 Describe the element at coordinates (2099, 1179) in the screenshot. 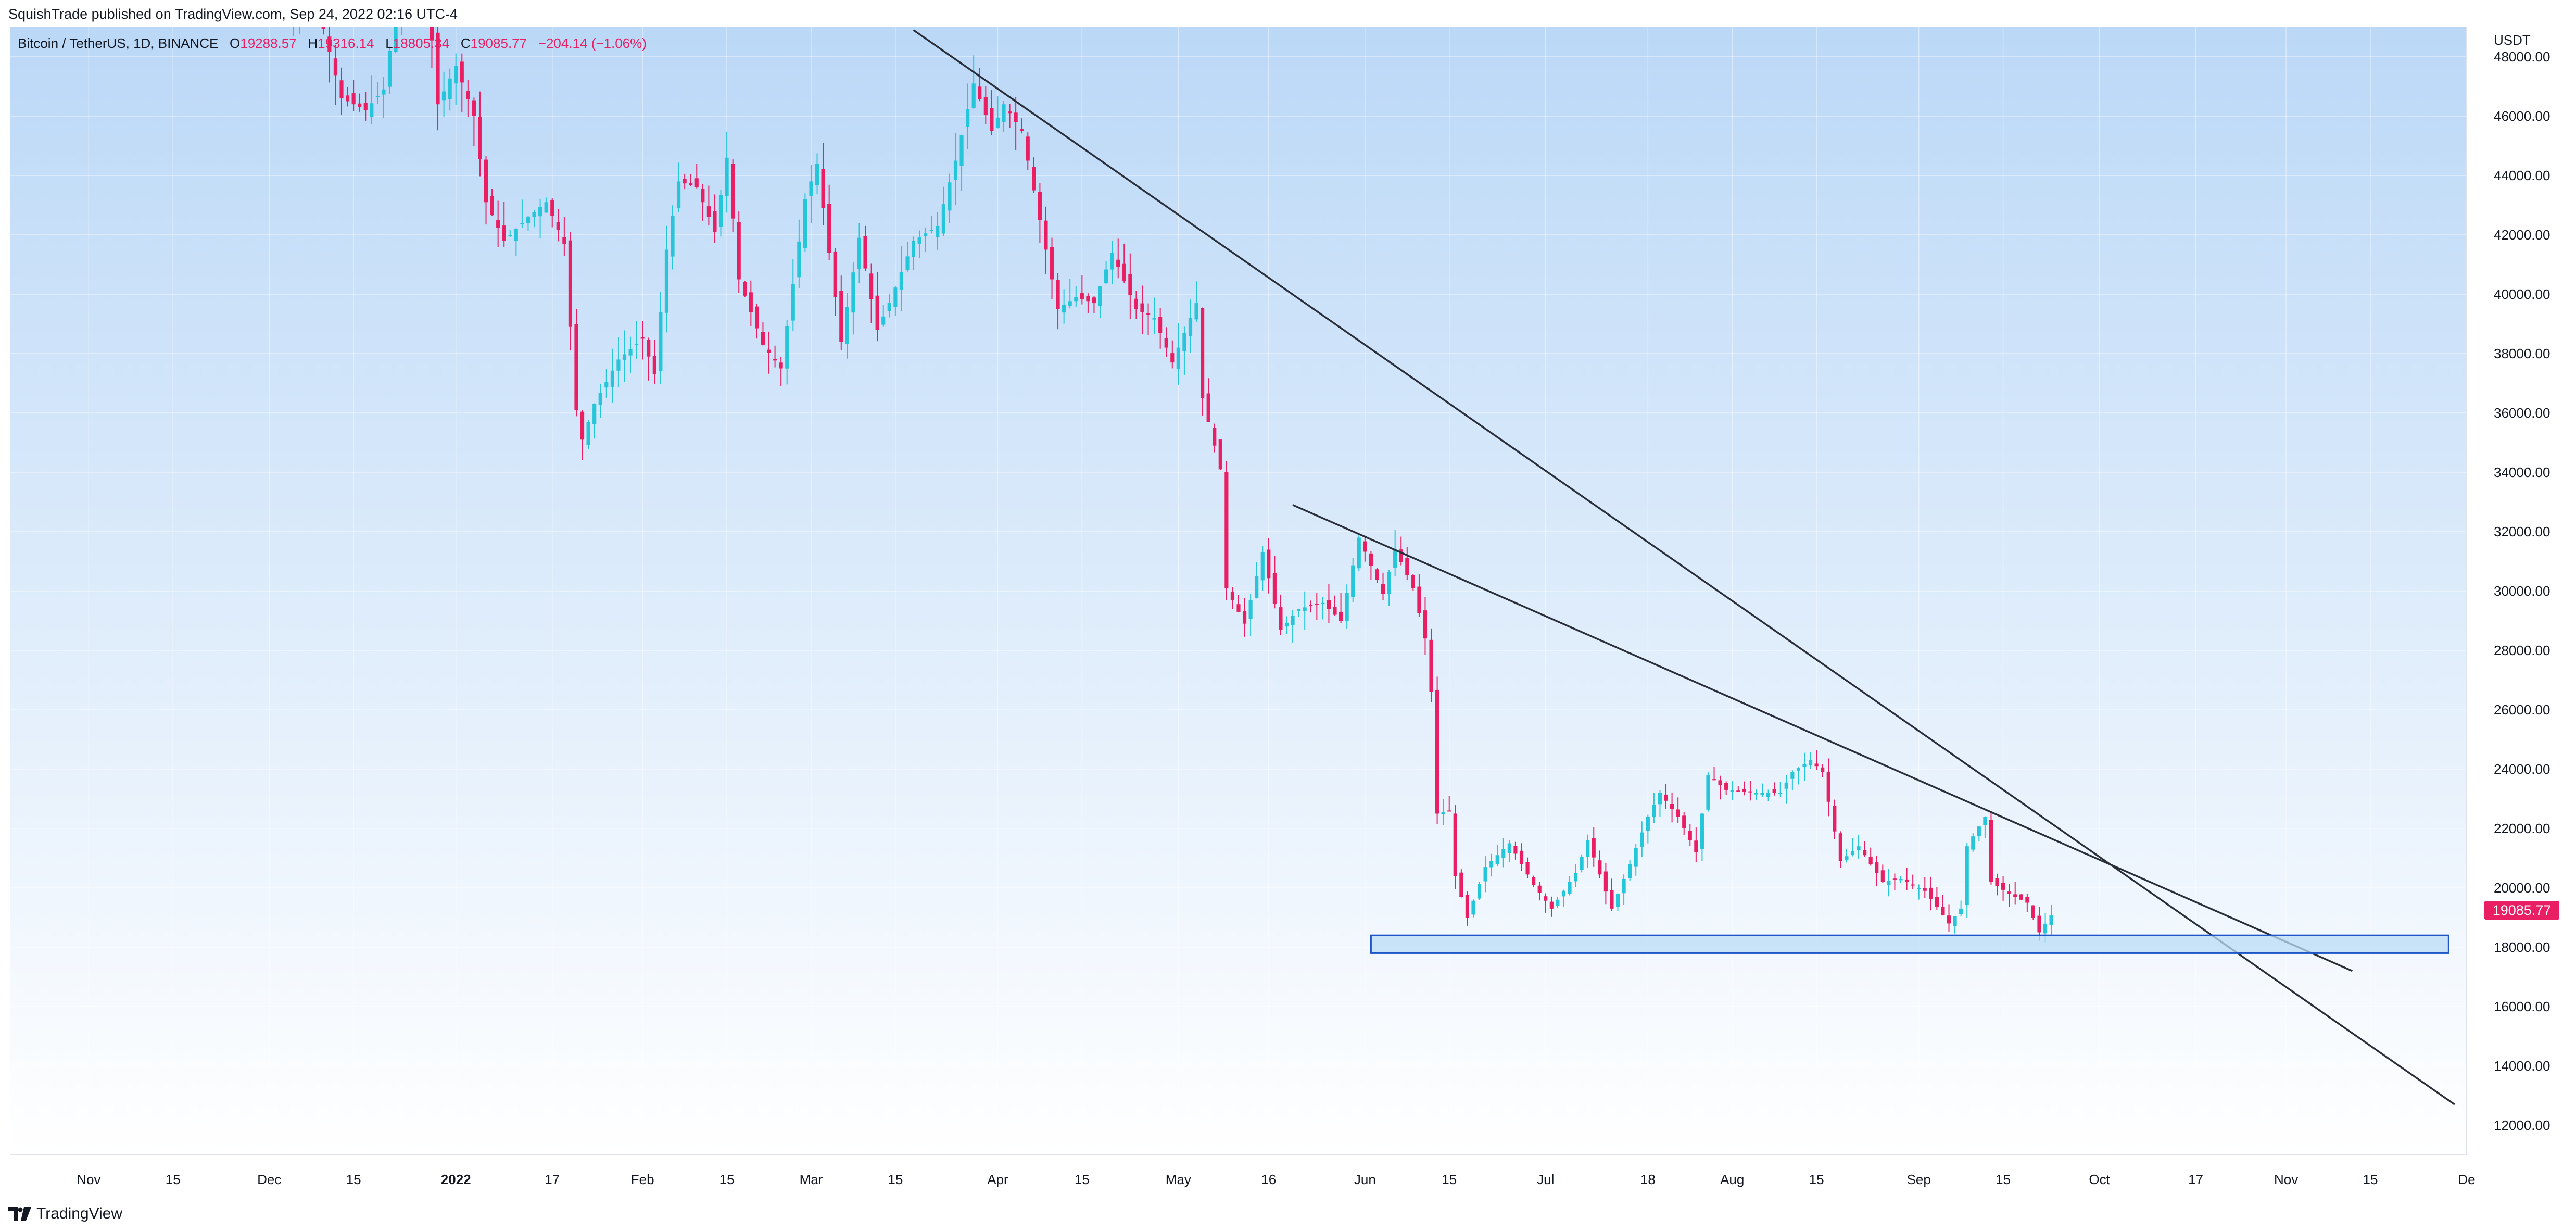

I see `time-tick-label: Oct` at that location.